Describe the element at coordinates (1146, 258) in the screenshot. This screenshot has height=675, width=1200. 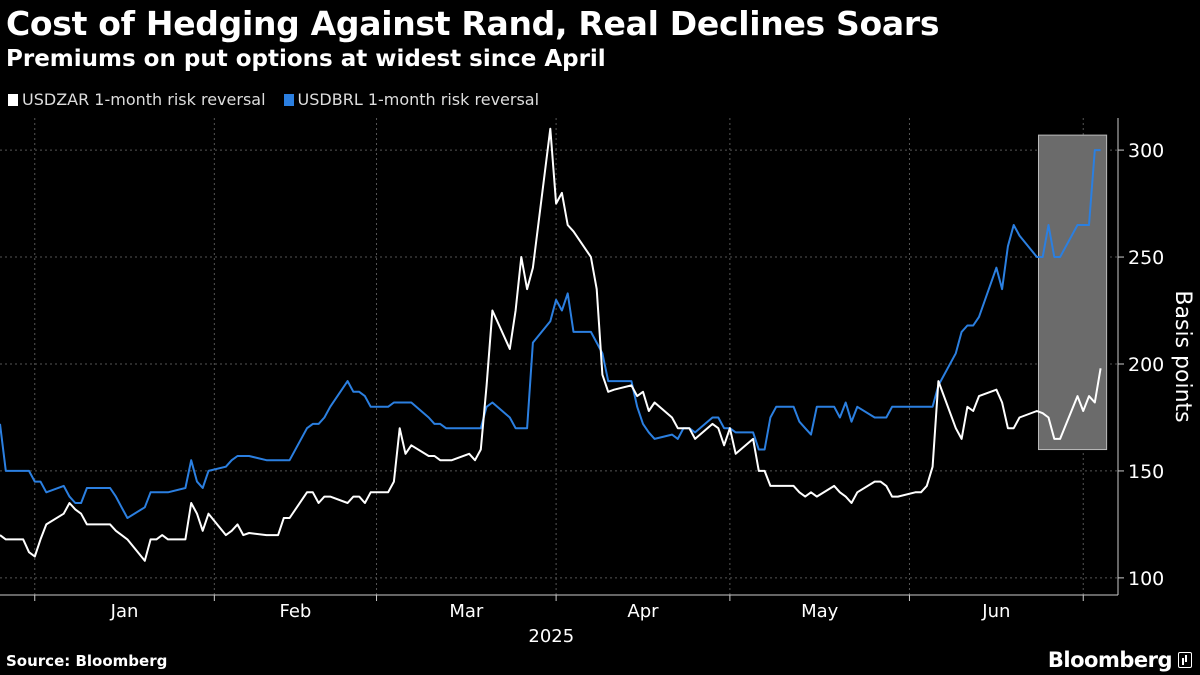
I see `y-tick-label: 250` at that location.